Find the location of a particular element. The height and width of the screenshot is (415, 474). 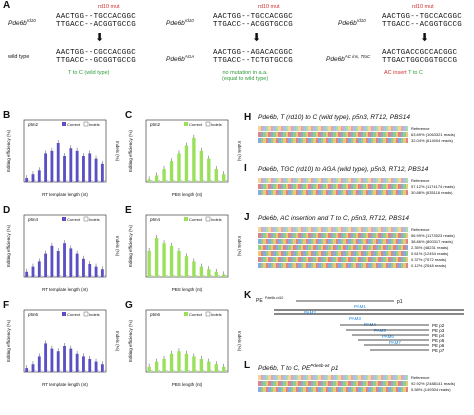

chart-name: p5n6 is located at coordinates (33, 314).